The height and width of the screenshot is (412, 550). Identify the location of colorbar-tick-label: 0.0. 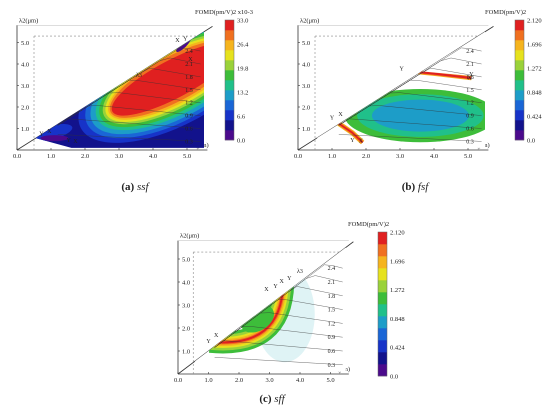
(241, 141).